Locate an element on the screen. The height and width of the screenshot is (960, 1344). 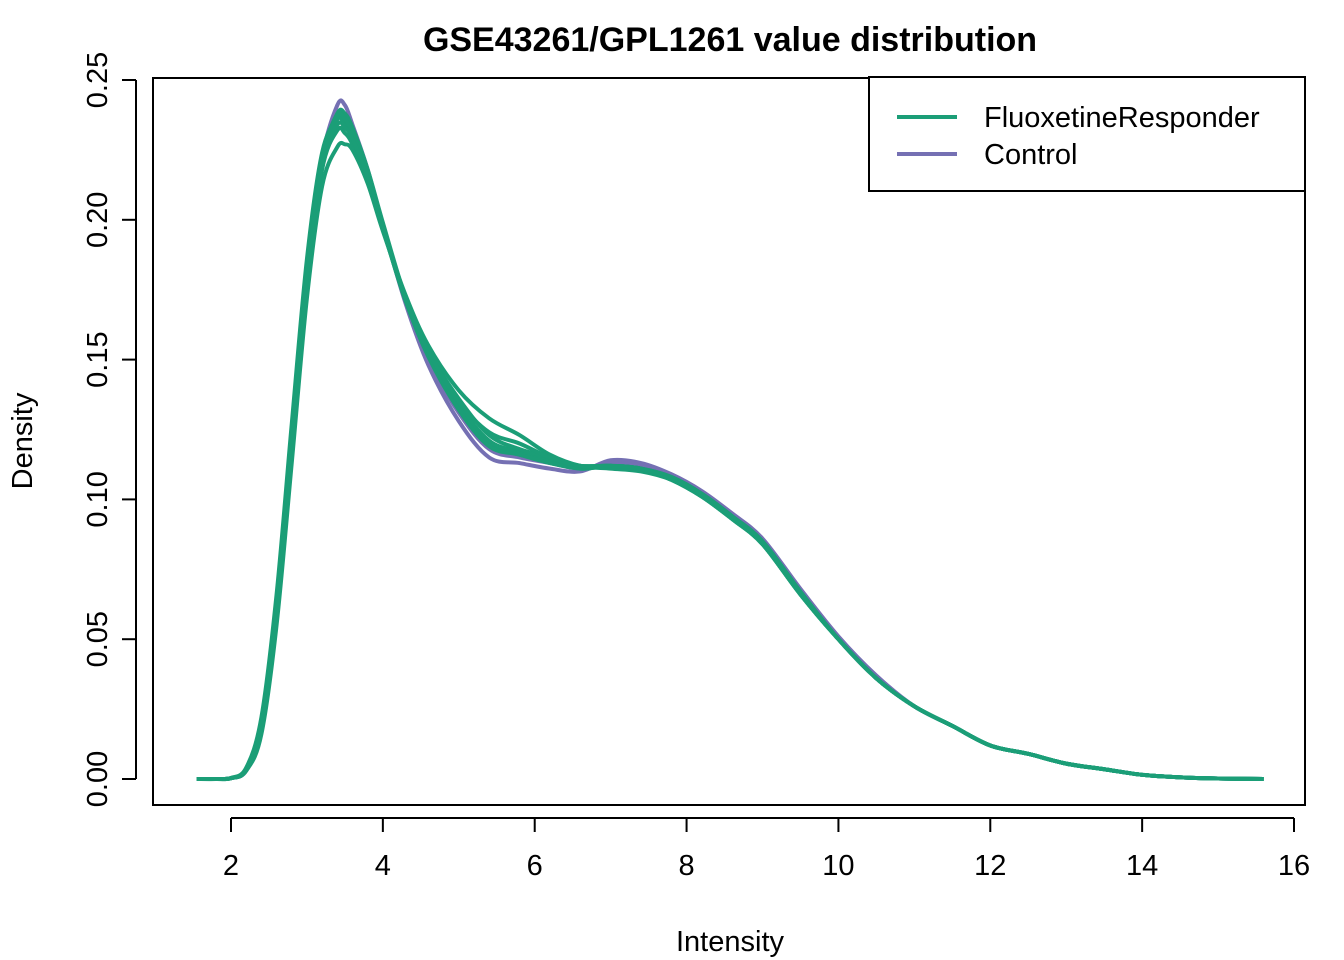
legend: FluoxetineResponder Control is located at coordinates (1087, 134).